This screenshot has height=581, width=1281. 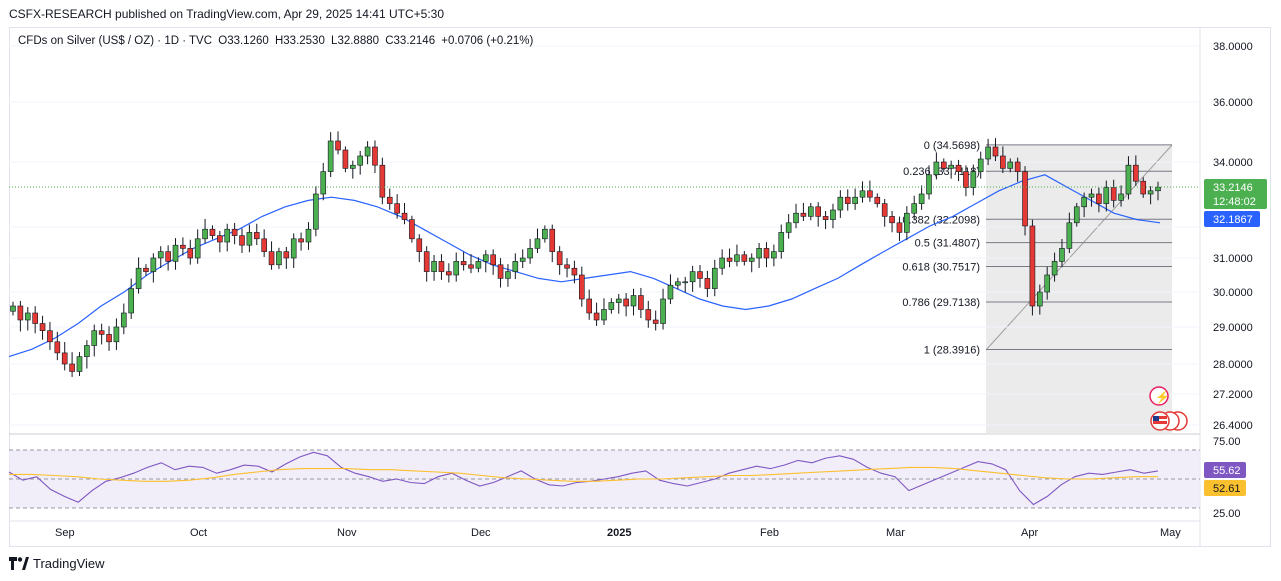 What do you see at coordinates (618, 533) in the screenshot?
I see `time-axis: Sep Oct Nov Dec 2025 Feb Mar Apr May` at bounding box center [618, 533].